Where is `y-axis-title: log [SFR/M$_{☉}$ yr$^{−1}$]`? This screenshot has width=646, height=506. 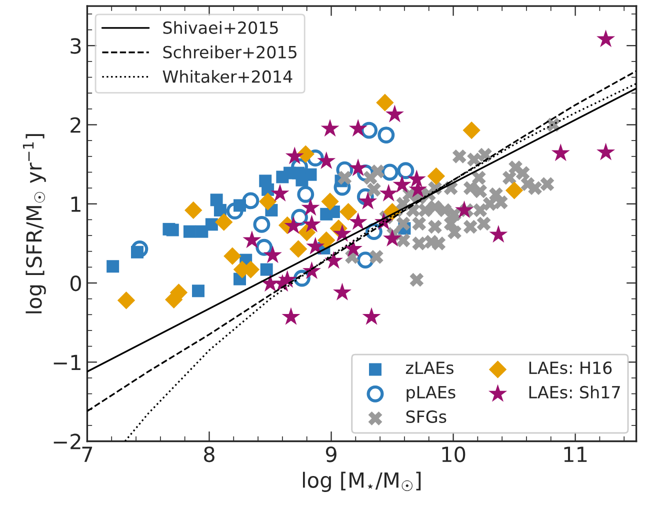
y-axis-title: log [SFR/M$_{☉}$ yr$^{−1}$] is located at coordinates (34, 224).